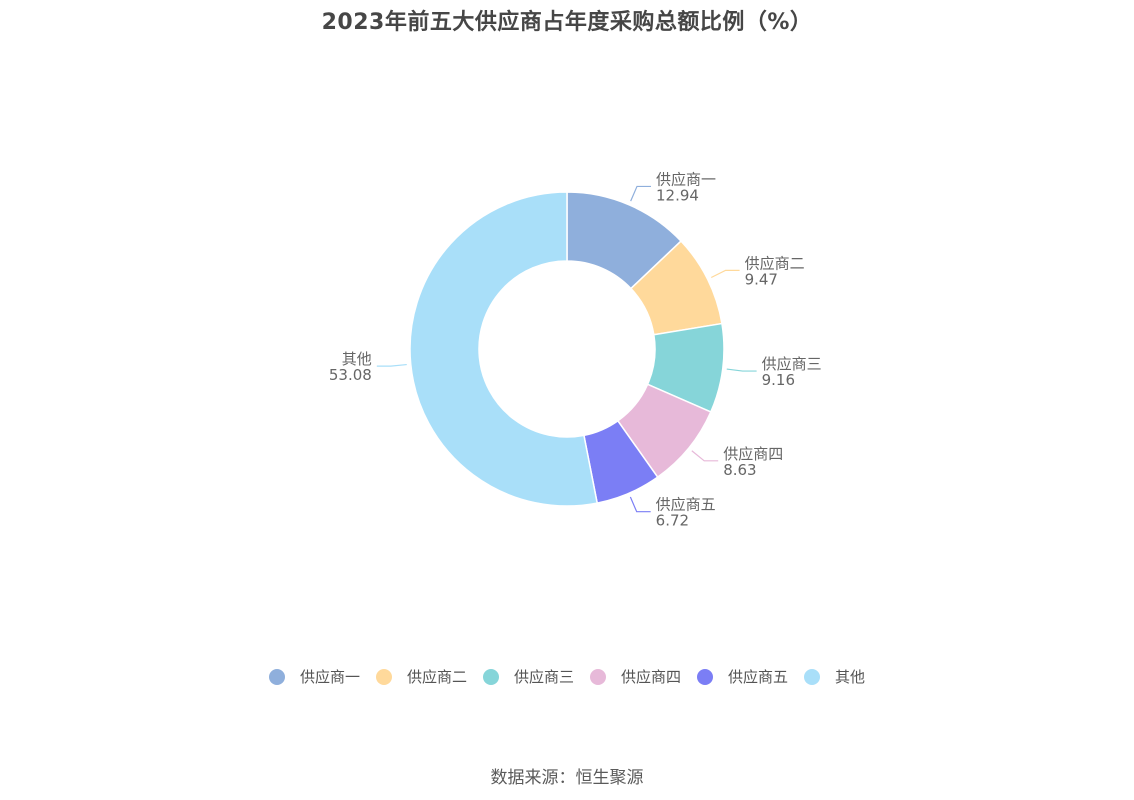 This screenshot has height=800, width=1134. I want to click on legend-item-2: 供应商二, so click(421, 676).